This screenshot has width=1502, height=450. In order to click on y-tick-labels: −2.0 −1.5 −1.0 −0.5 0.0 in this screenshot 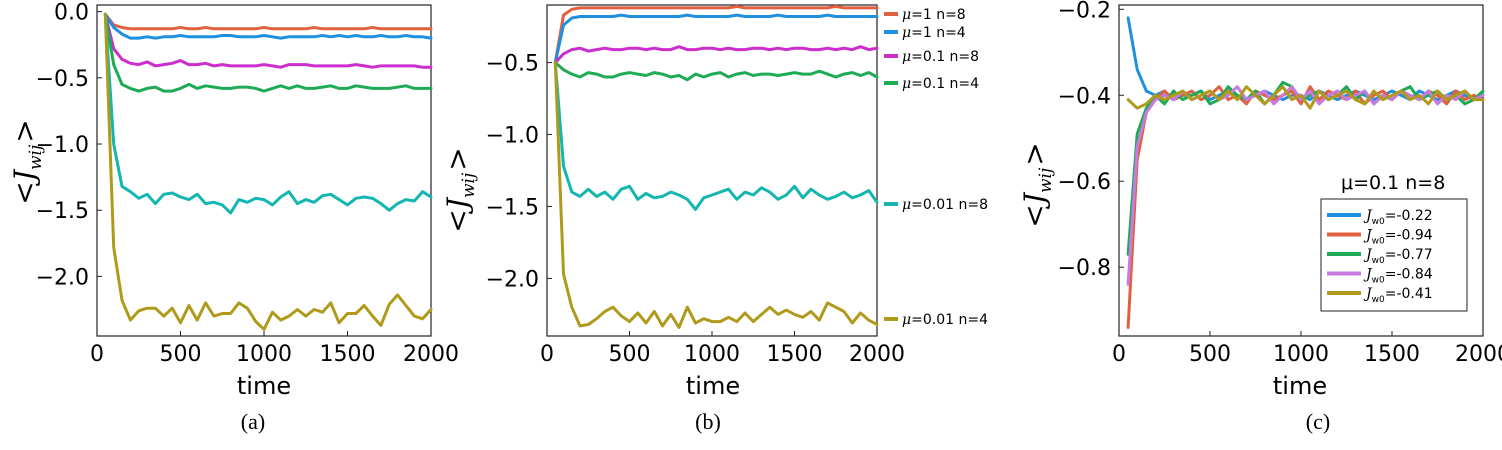, I will do `click(69, 145)`.